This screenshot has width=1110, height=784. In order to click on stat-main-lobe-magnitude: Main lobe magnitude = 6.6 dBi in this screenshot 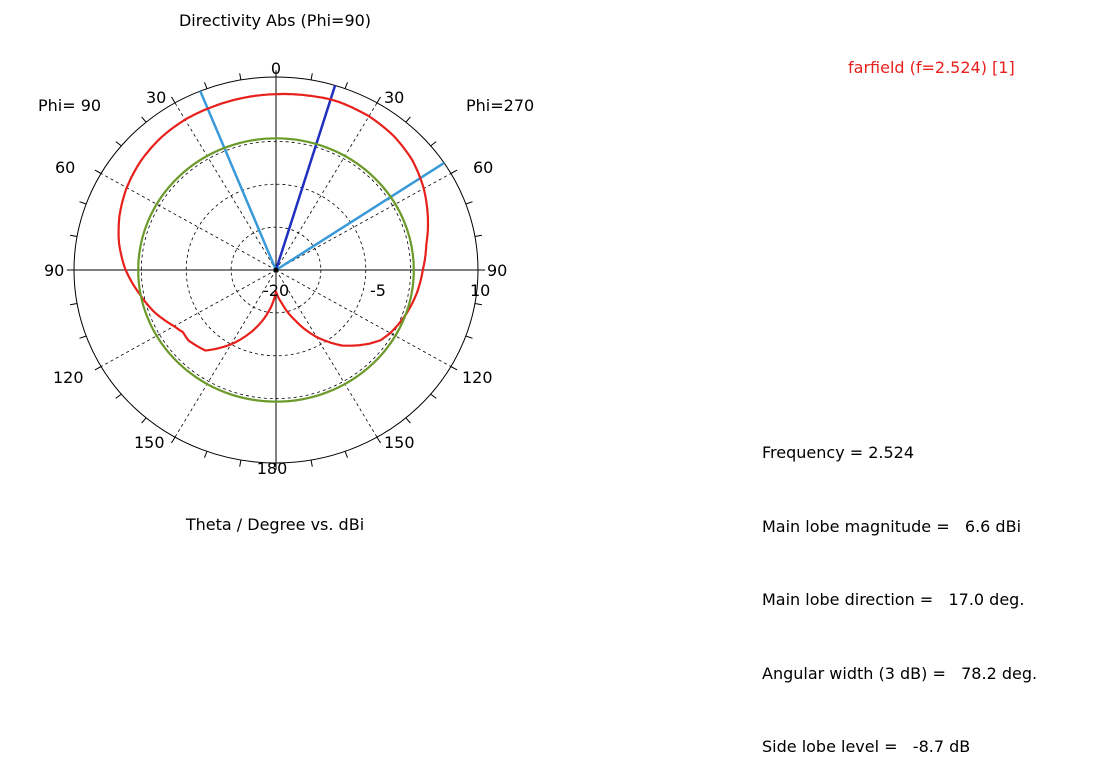, I will do `click(899, 527)`.